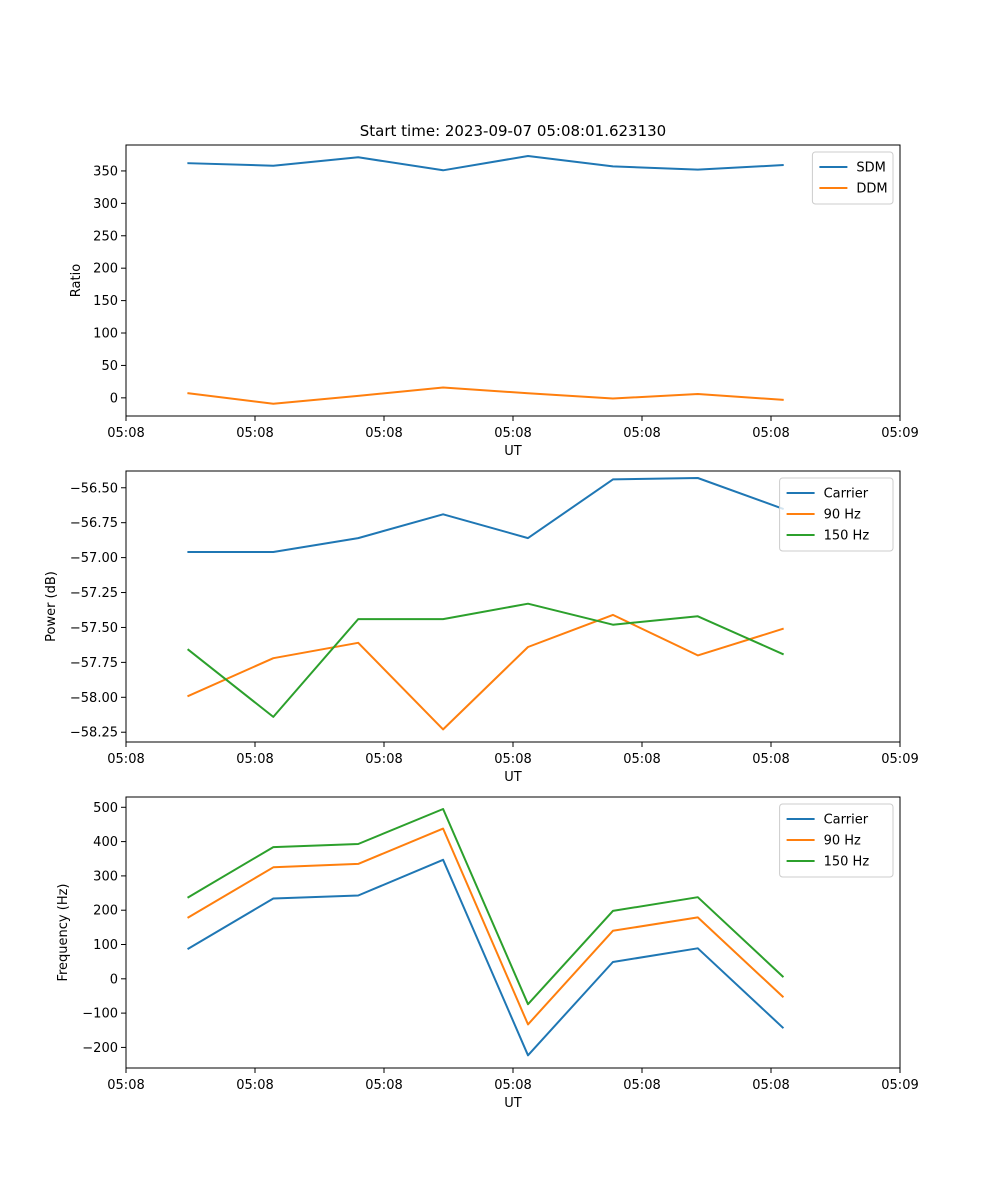 The image size is (1000, 1200). Describe the element at coordinates (870, 168) in the screenshot. I see `legend-label: SDM` at that location.